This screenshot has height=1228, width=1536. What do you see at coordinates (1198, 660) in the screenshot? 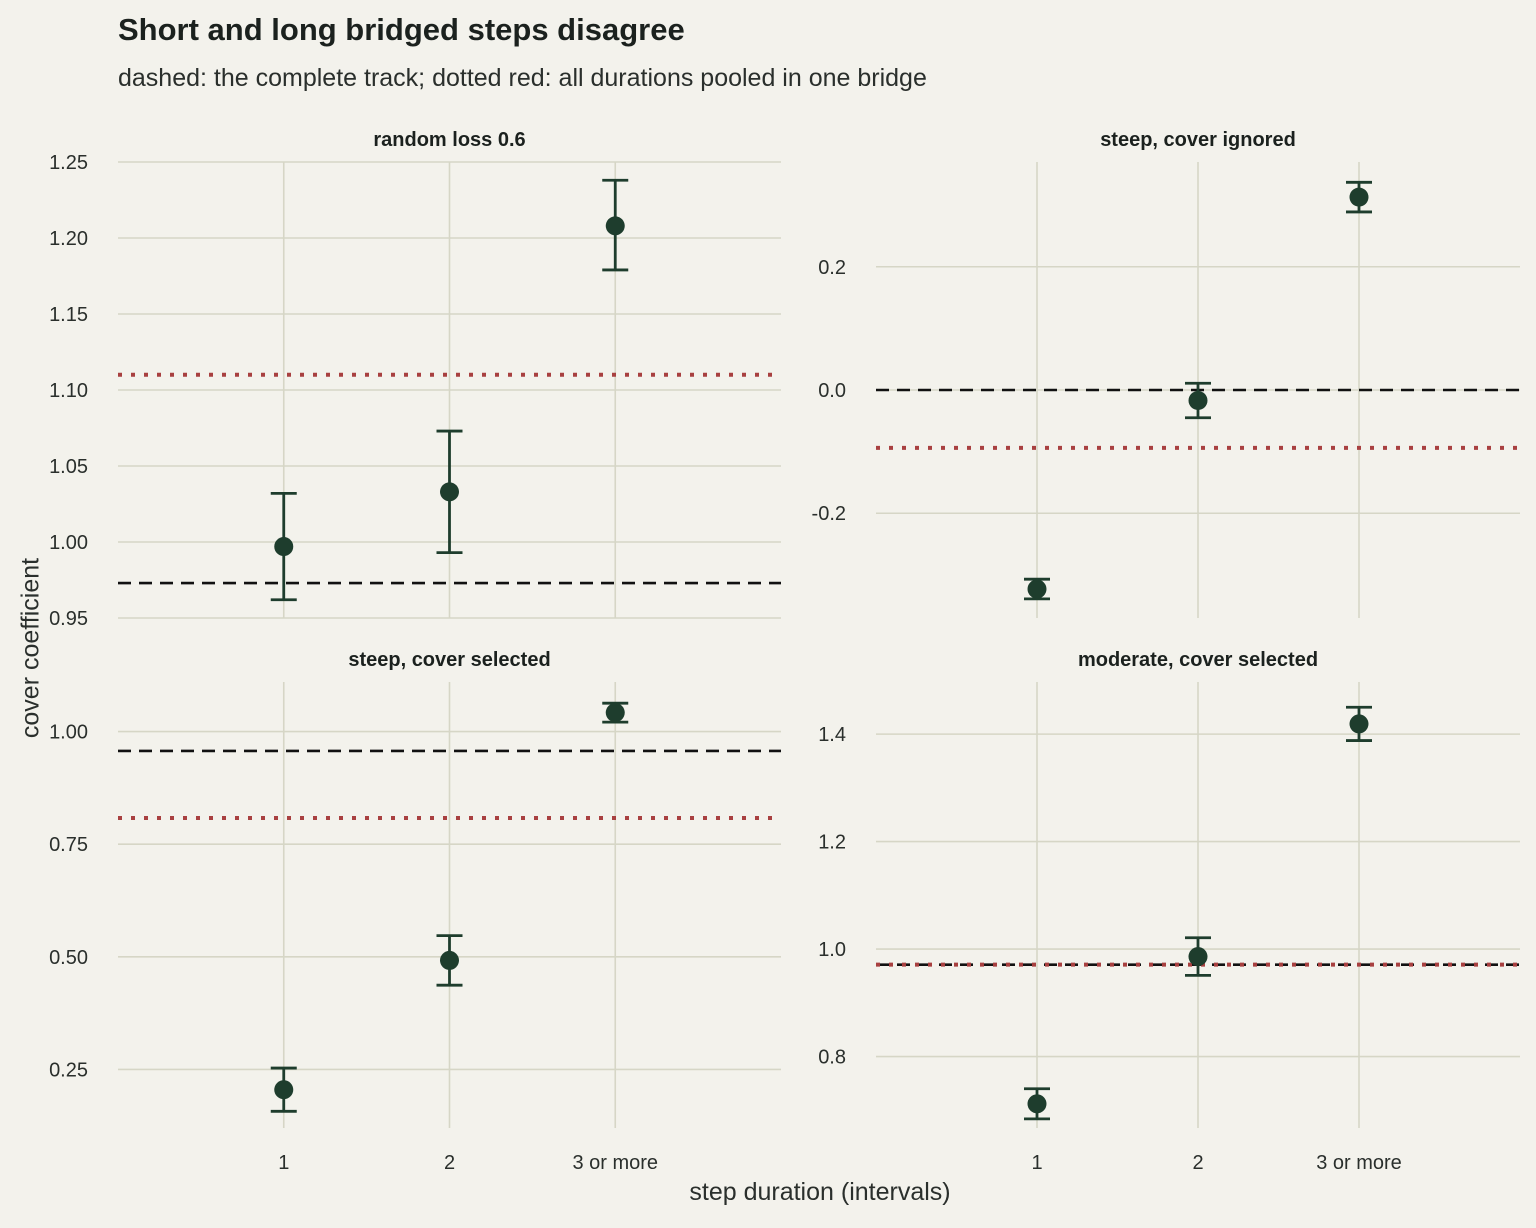
I see `facet-title: moderate, cover selected` at bounding box center [1198, 660].